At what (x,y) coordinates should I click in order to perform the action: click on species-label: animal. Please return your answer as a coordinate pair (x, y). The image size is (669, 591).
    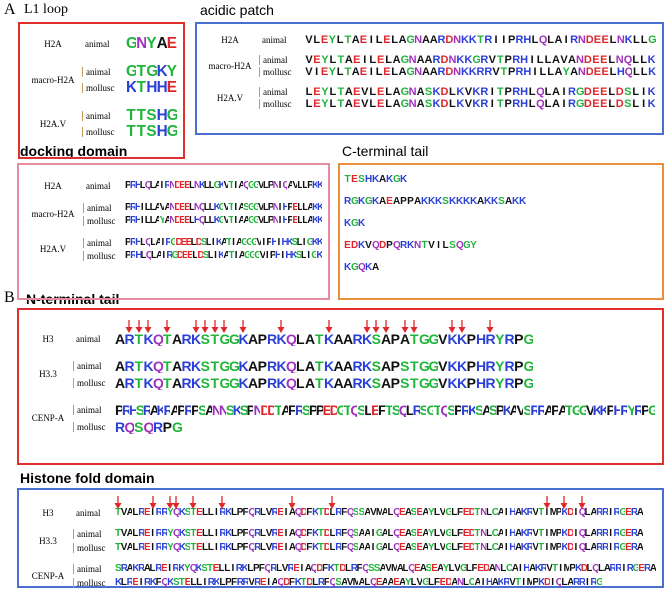
    Looking at the image, I should click on (104, 116).